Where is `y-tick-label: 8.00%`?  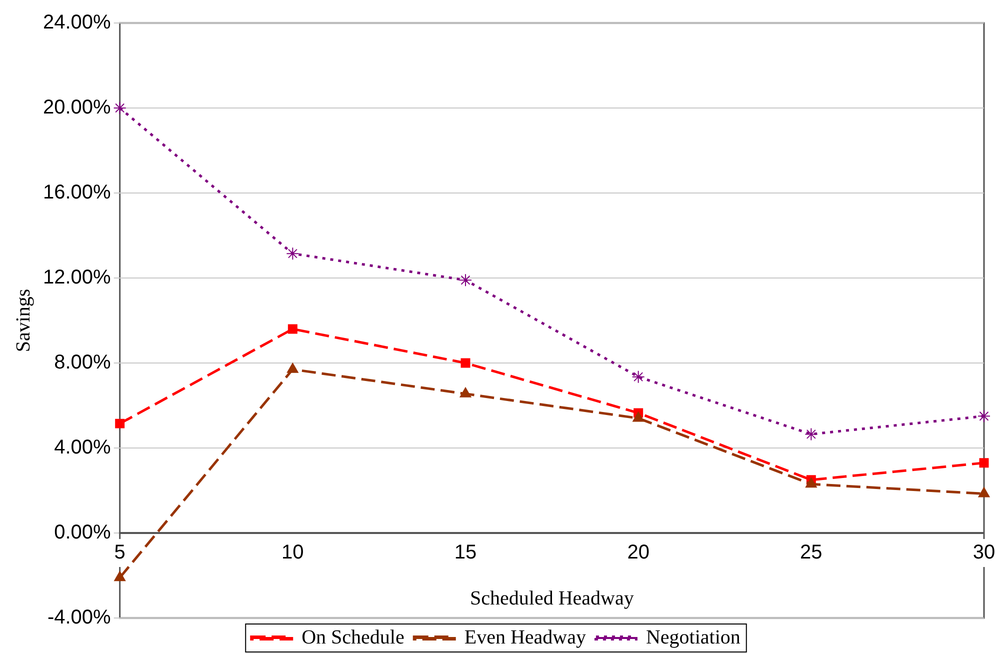 y-tick-label: 8.00% is located at coordinates (83, 363).